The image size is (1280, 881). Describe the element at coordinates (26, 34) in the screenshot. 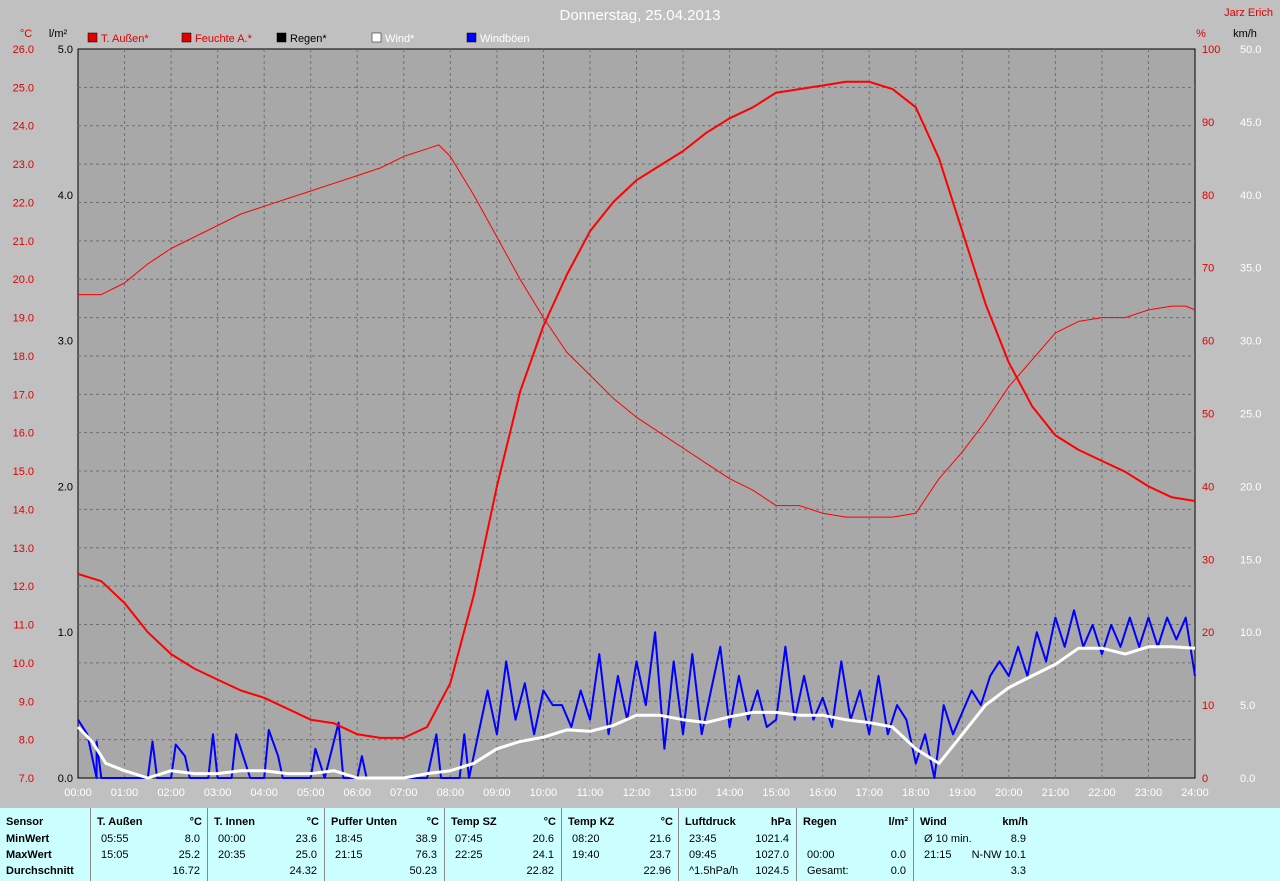

I see `temp-unit-label: °C` at that location.